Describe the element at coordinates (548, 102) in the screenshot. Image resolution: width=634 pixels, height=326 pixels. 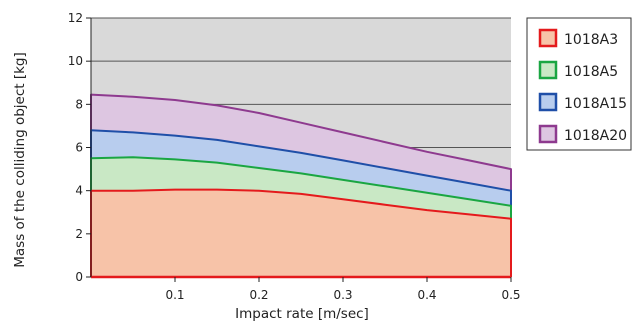
I see `legend-swatch-1018A15` at that location.